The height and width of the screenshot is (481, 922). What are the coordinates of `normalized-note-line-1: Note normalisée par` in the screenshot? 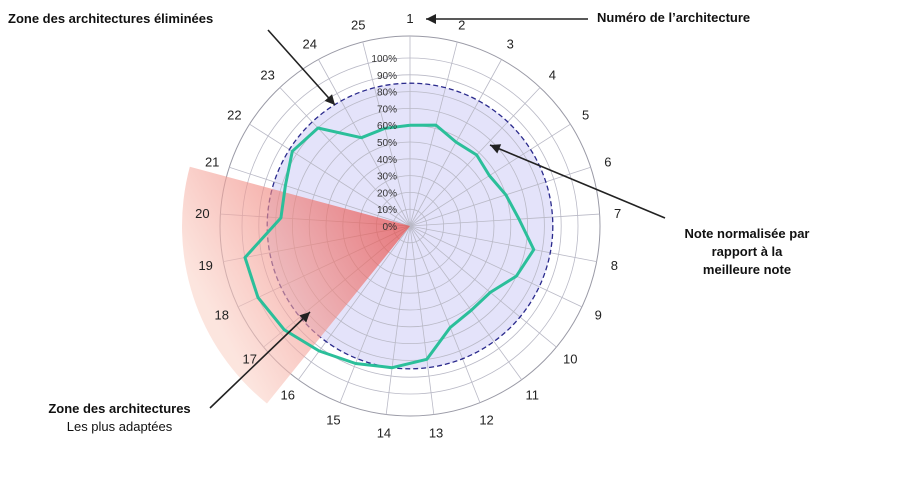 It's located at (747, 233).